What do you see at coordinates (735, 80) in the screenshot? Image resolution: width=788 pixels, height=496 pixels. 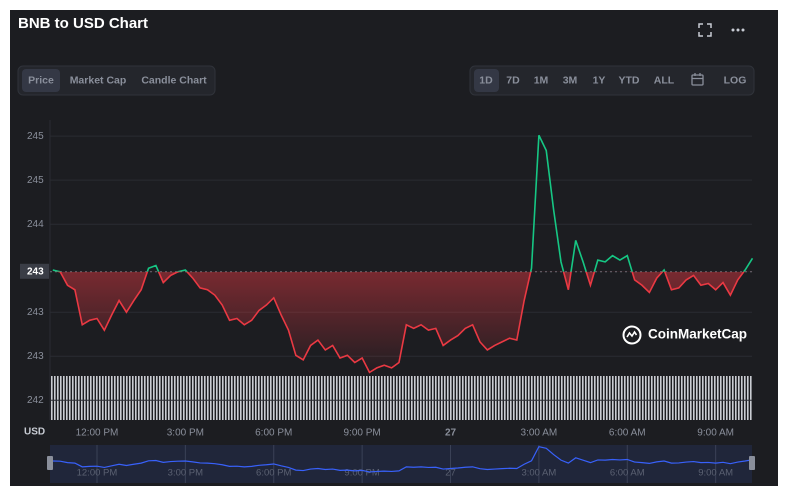 I see `log-button: LOG` at bounding box center [735, 80].